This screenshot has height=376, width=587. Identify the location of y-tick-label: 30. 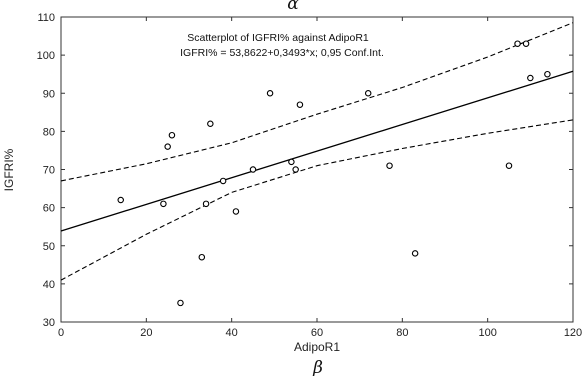
(49, 323).